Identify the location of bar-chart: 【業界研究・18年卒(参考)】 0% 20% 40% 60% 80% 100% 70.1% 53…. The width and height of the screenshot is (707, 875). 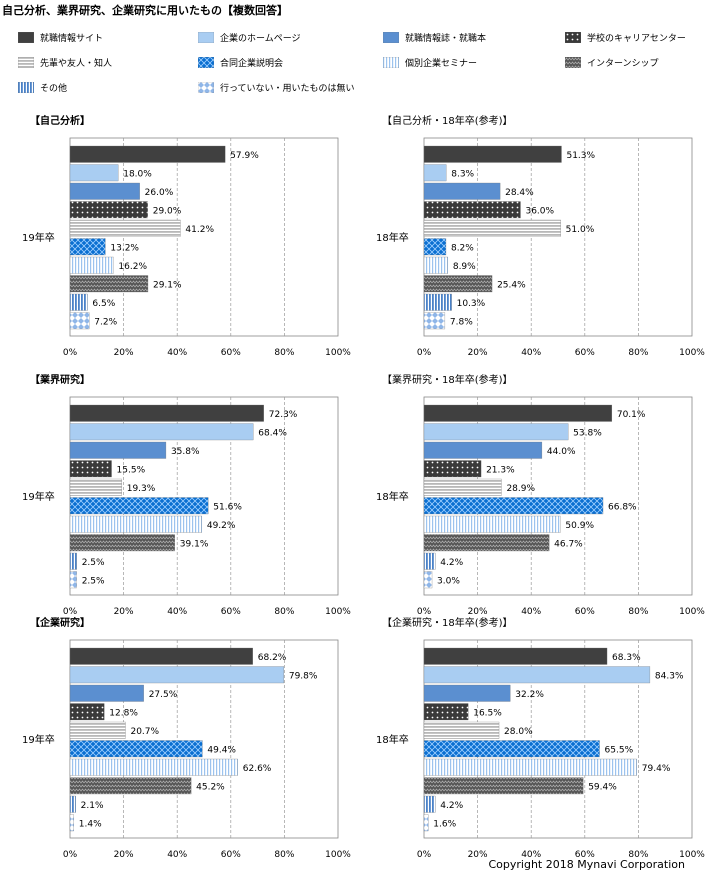
(540, 495).